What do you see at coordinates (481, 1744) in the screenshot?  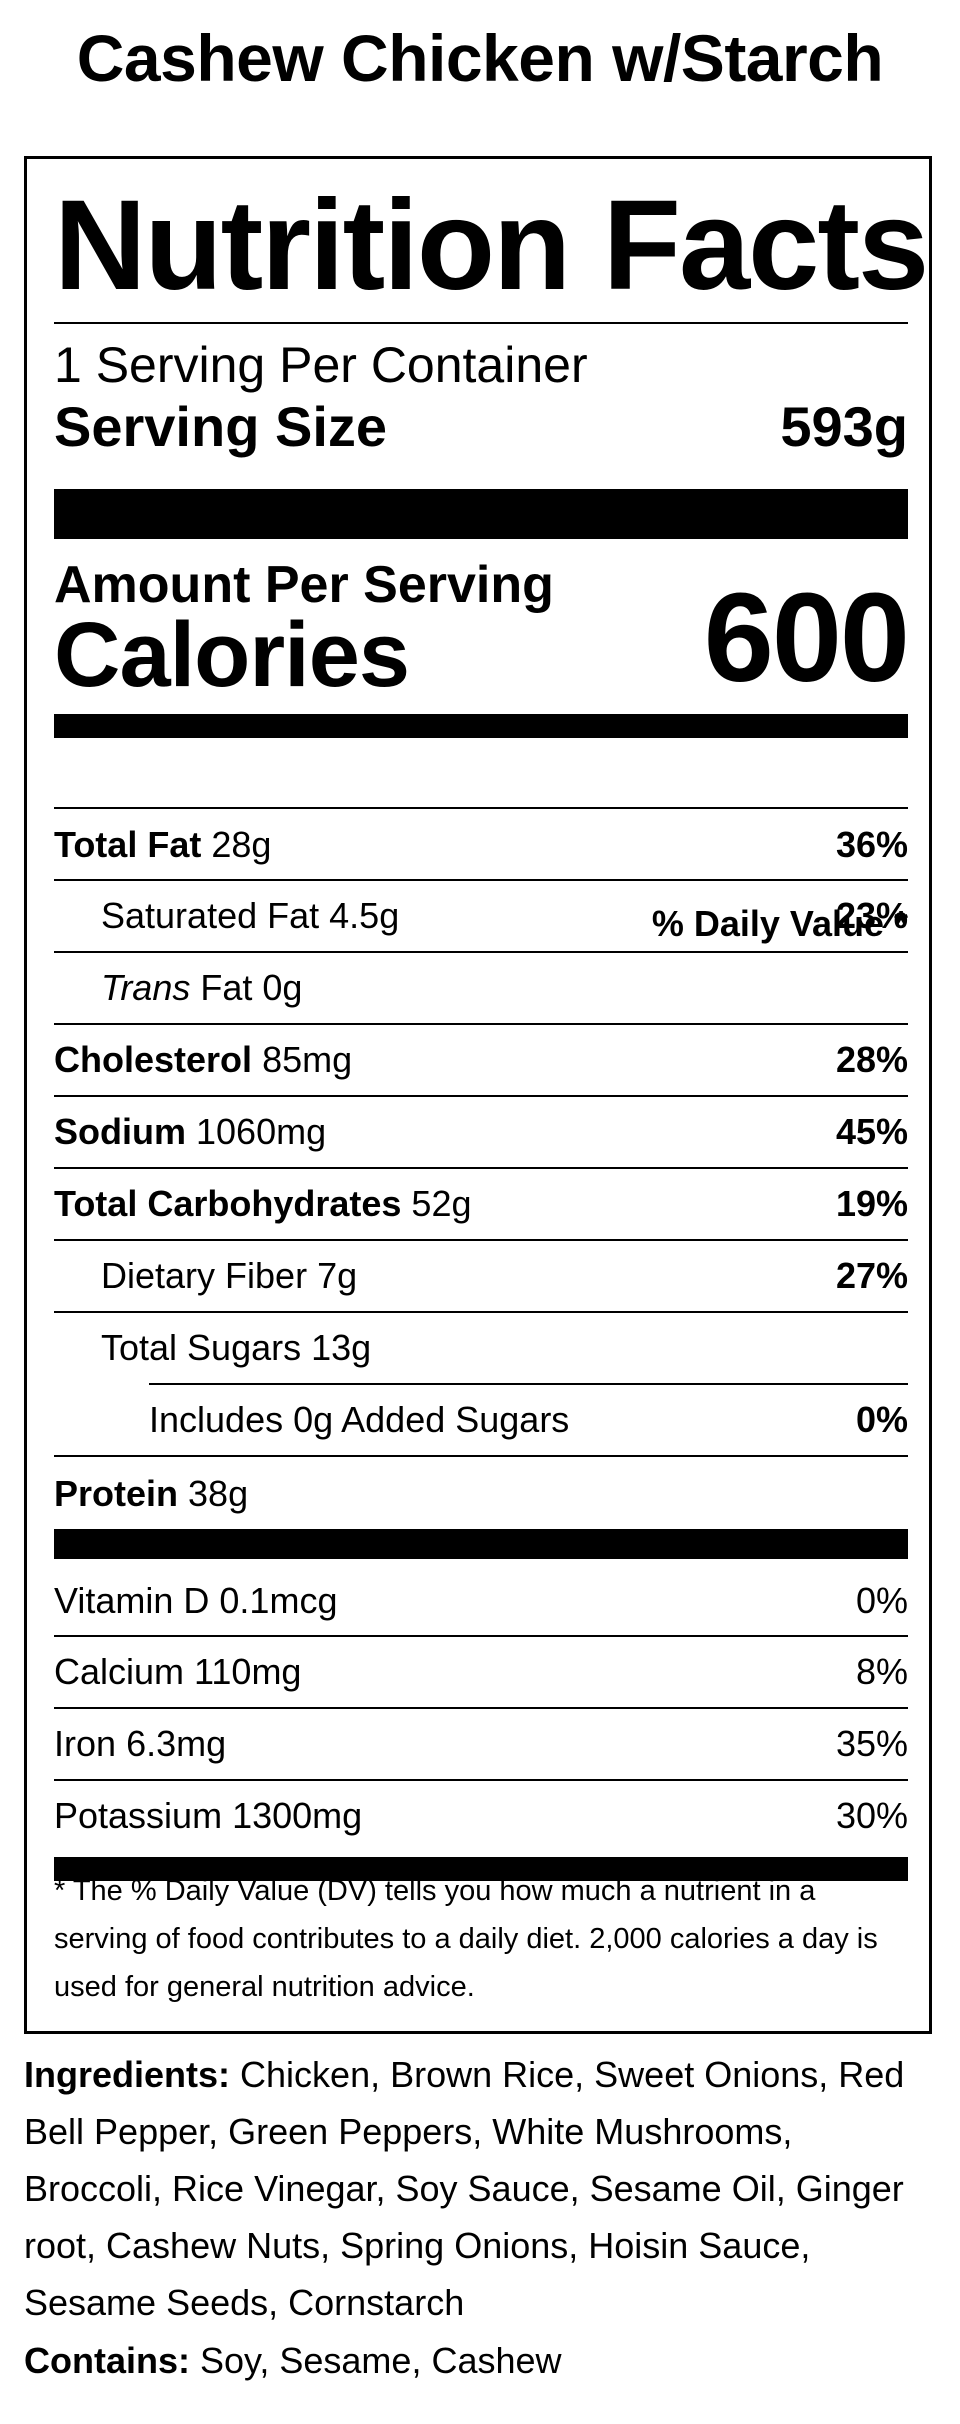 I see `vitamin-row-iron: Iron 6.3mg 35%` at bounding box center [481, 1744].